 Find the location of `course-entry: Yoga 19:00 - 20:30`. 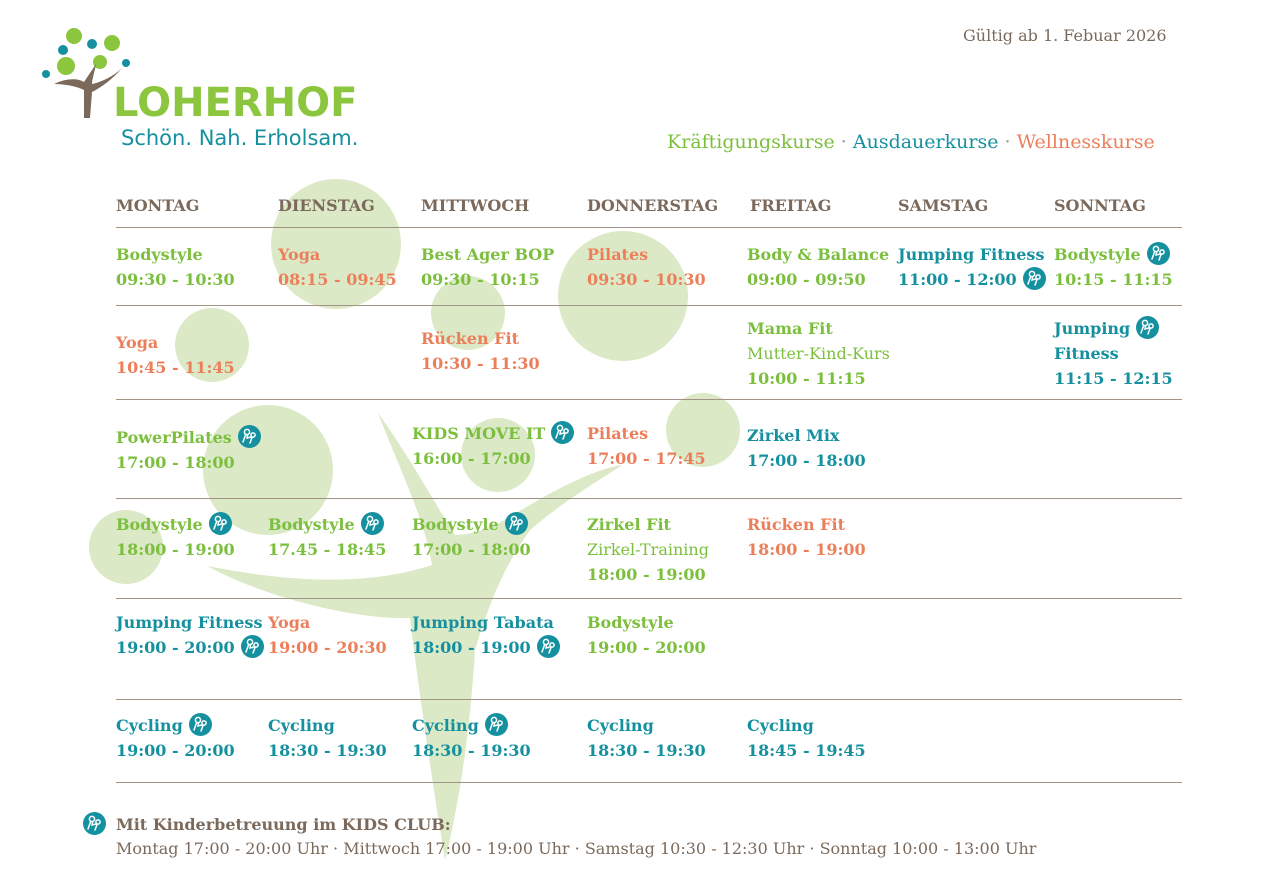

course-entry: Yoga 19:00 - 20:30 is located at coordinates (327, 635).